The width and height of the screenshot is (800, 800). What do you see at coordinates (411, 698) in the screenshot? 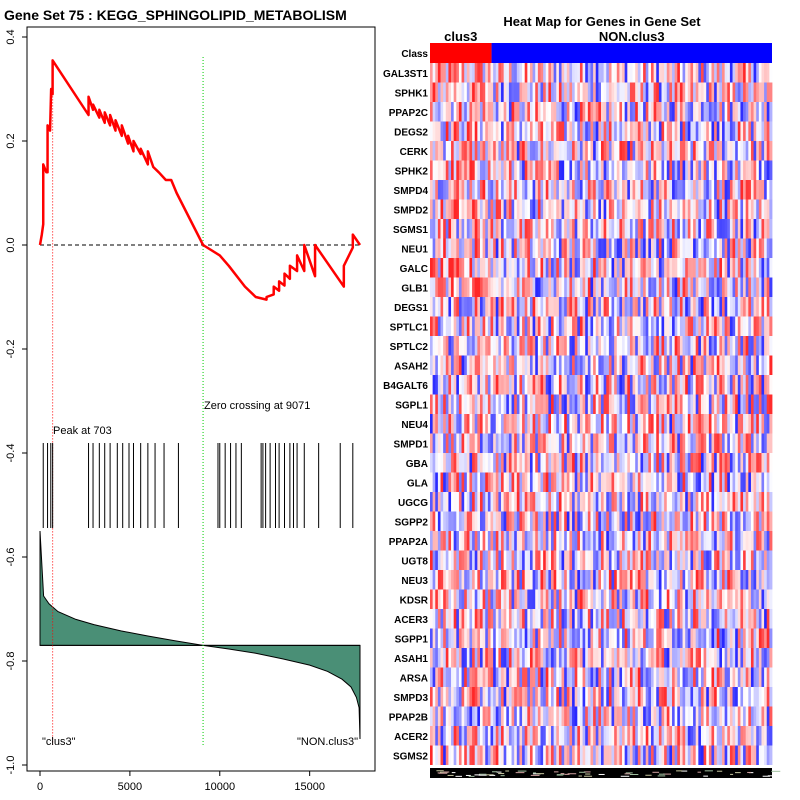
I see `gene-label: SMPD3` at bounding box center [411, 698].